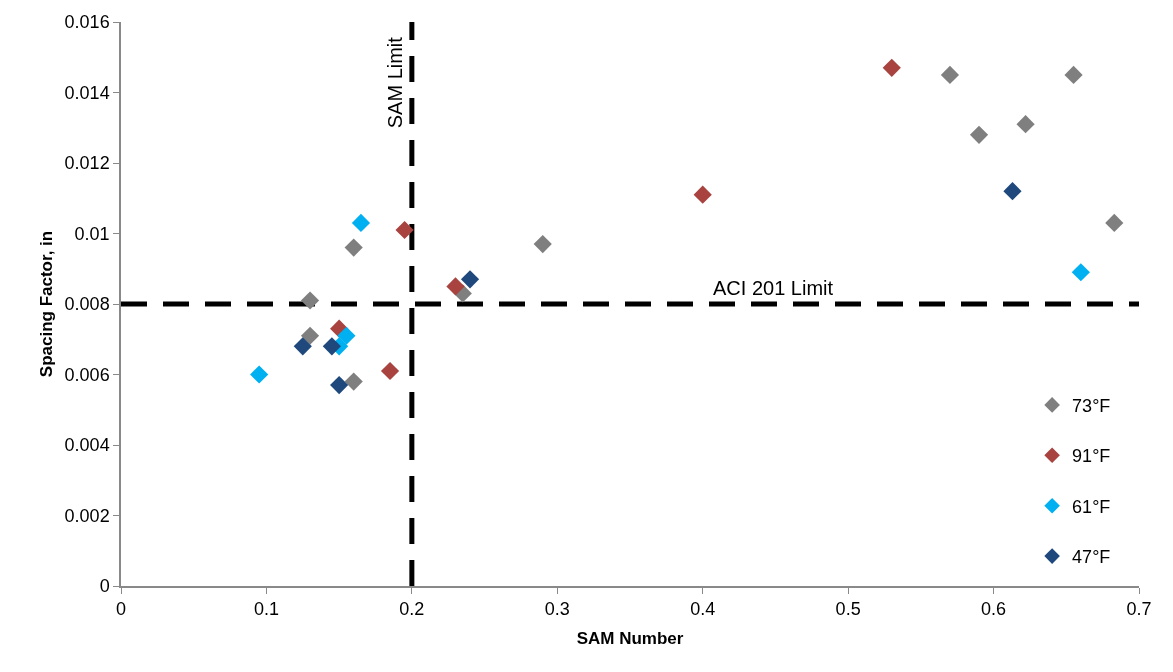 The width and height of the screenshot is (1173, 672). Describe the element at coordinates (87, 92) in the screenshot. I see `y-tick-label: 0.014` at that location.